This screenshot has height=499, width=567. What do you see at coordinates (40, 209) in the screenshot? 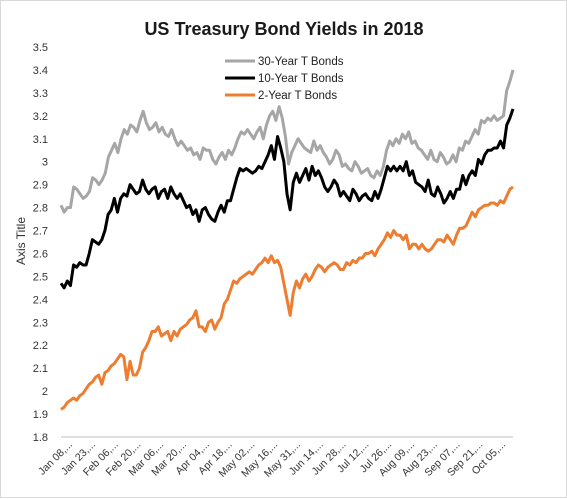
I see `y-tick-label: 2.8` at bounding box center [40, 209].